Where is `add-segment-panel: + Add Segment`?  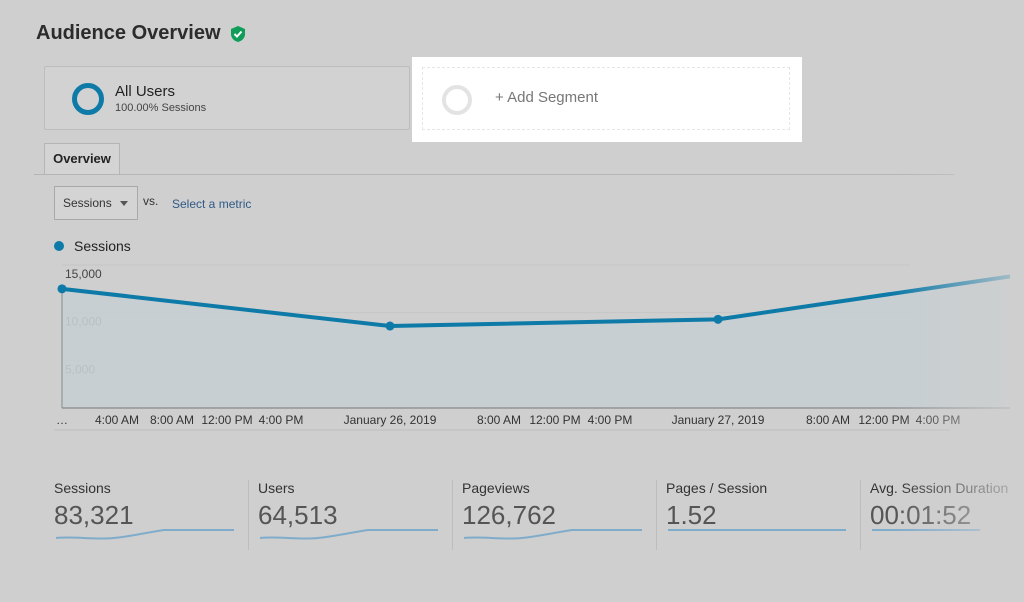 add-segment-panel: + Add Segment is located at coordinates (607, 99).